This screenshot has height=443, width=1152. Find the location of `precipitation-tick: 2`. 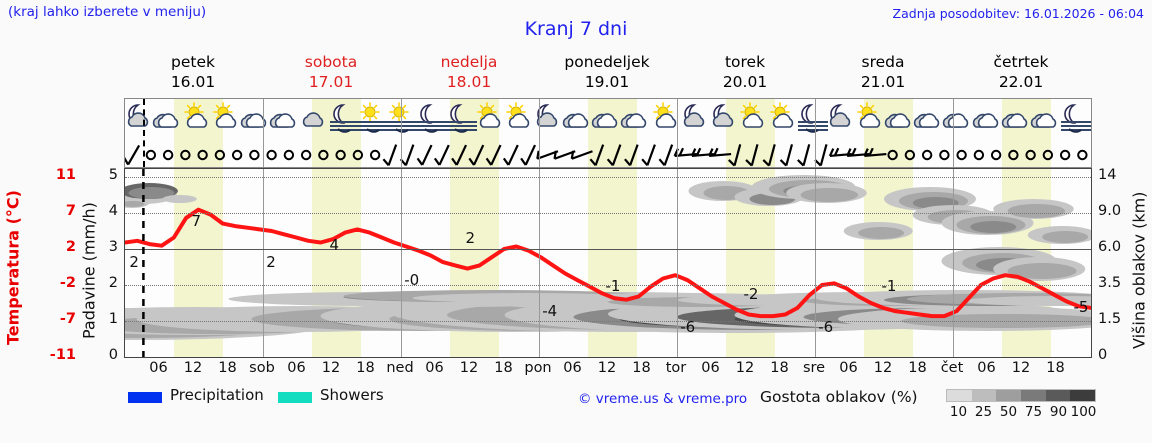

precipitation-tick: 2 is located at coordinates (113, 283).